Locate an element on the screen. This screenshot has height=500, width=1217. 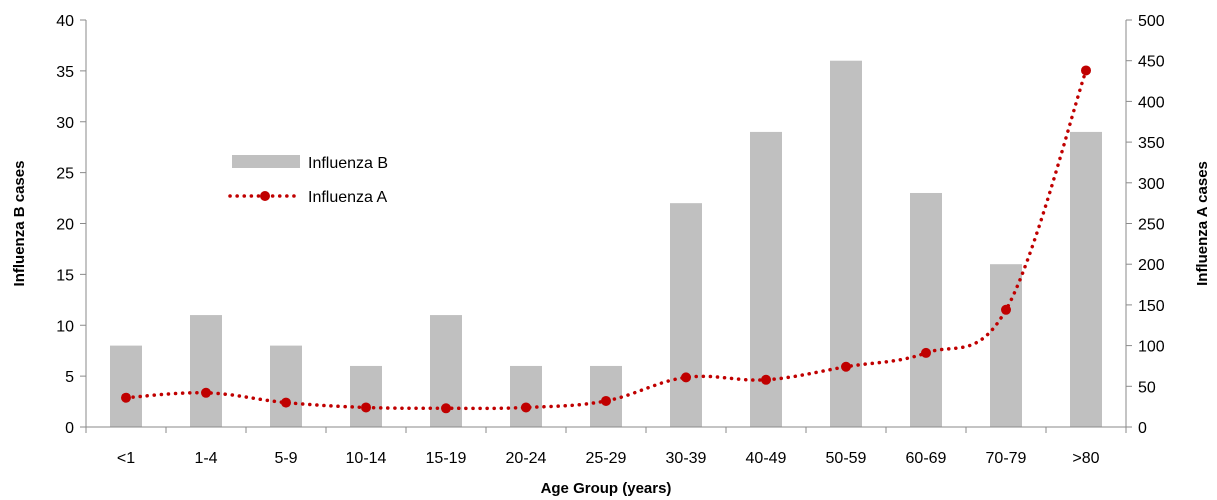
x-tick-label: 30-39 is located at coordinates (686, 458).